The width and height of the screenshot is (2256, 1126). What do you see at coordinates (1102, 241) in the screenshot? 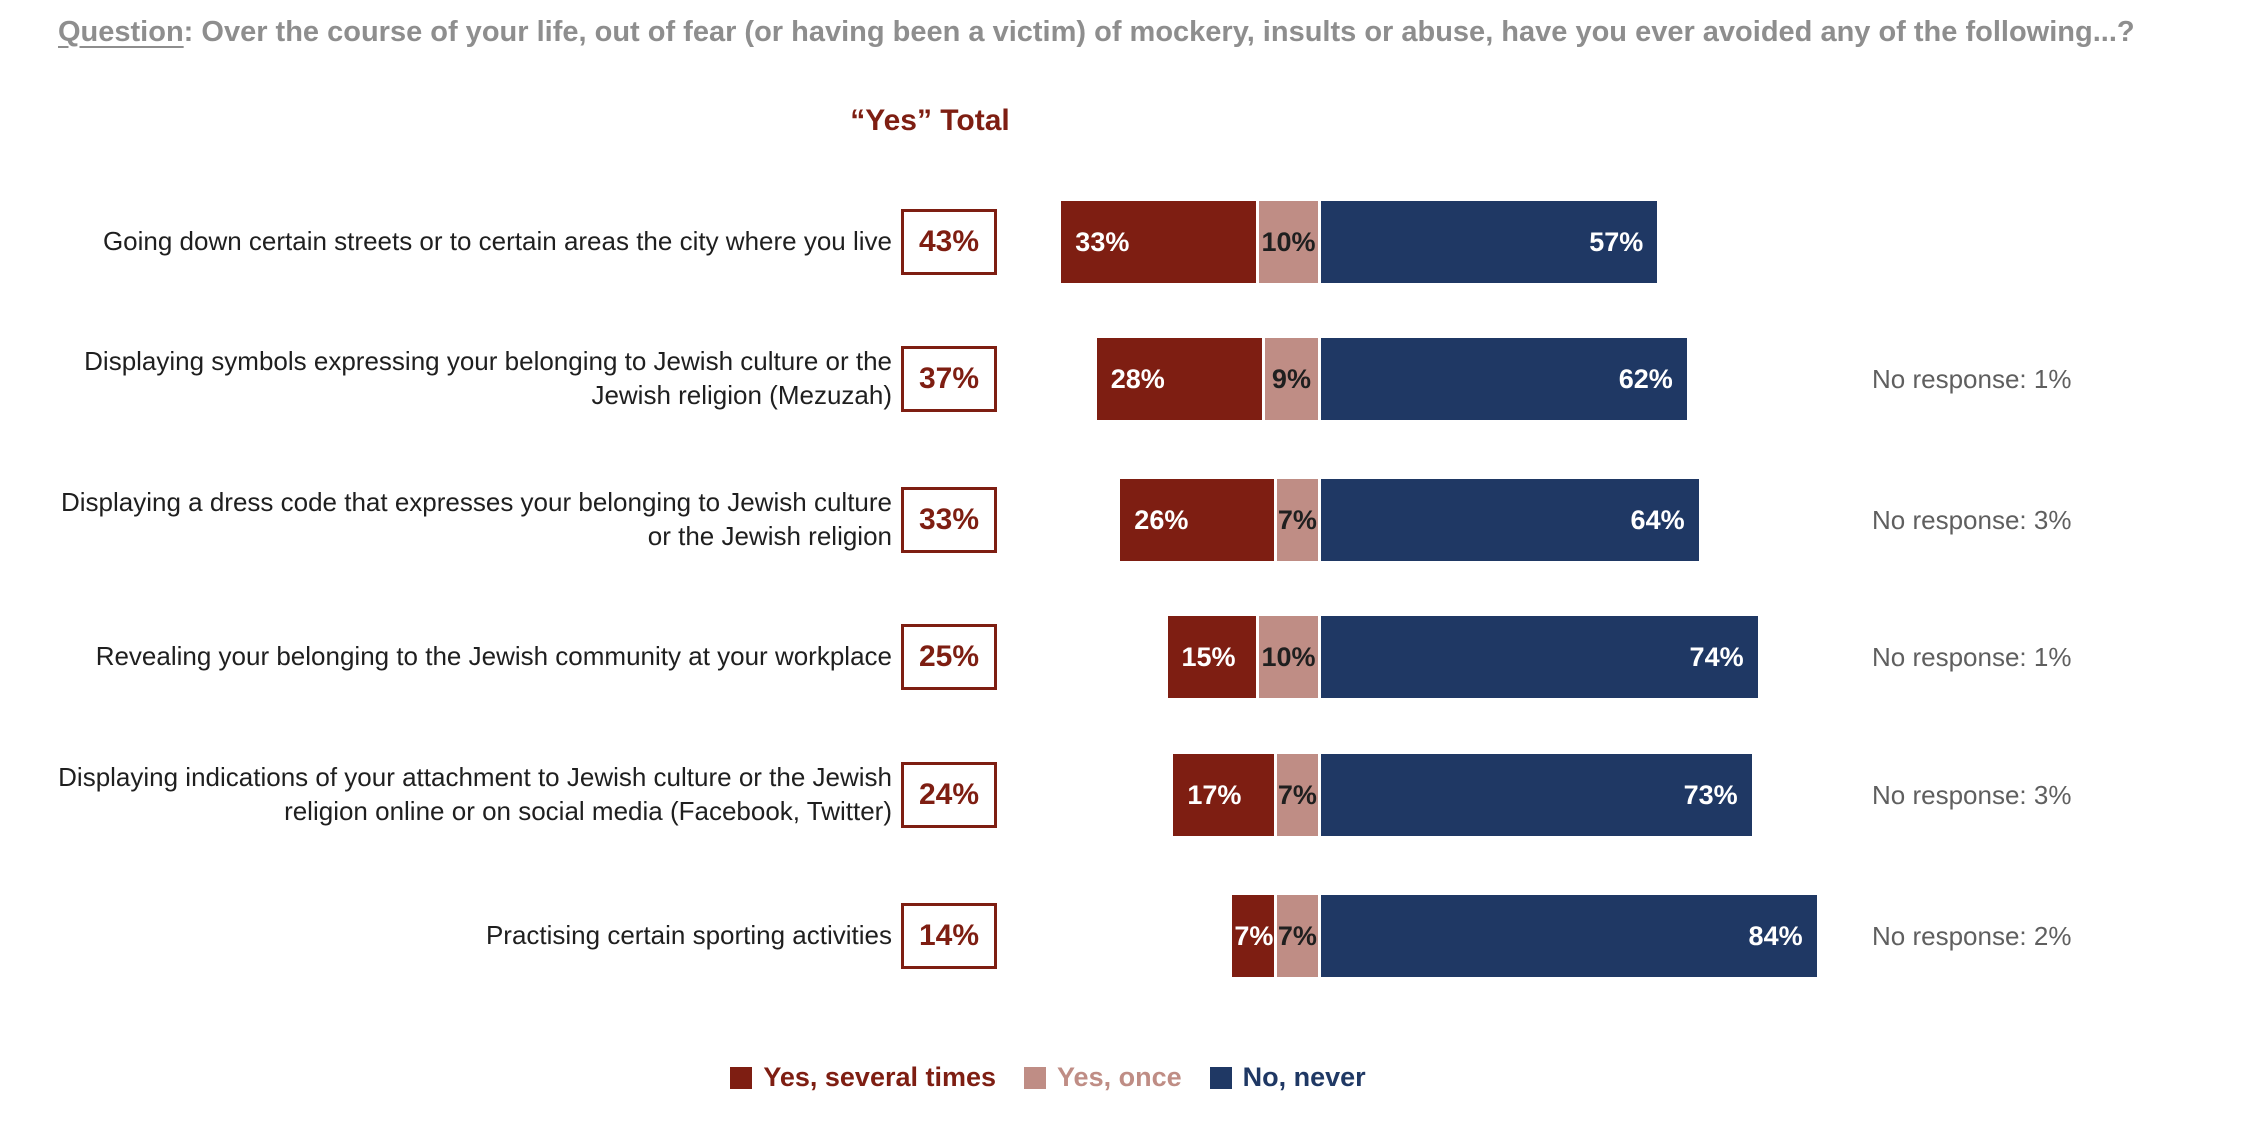
I see `segment-value-label: 33%` at bounding box center [1102, 241].